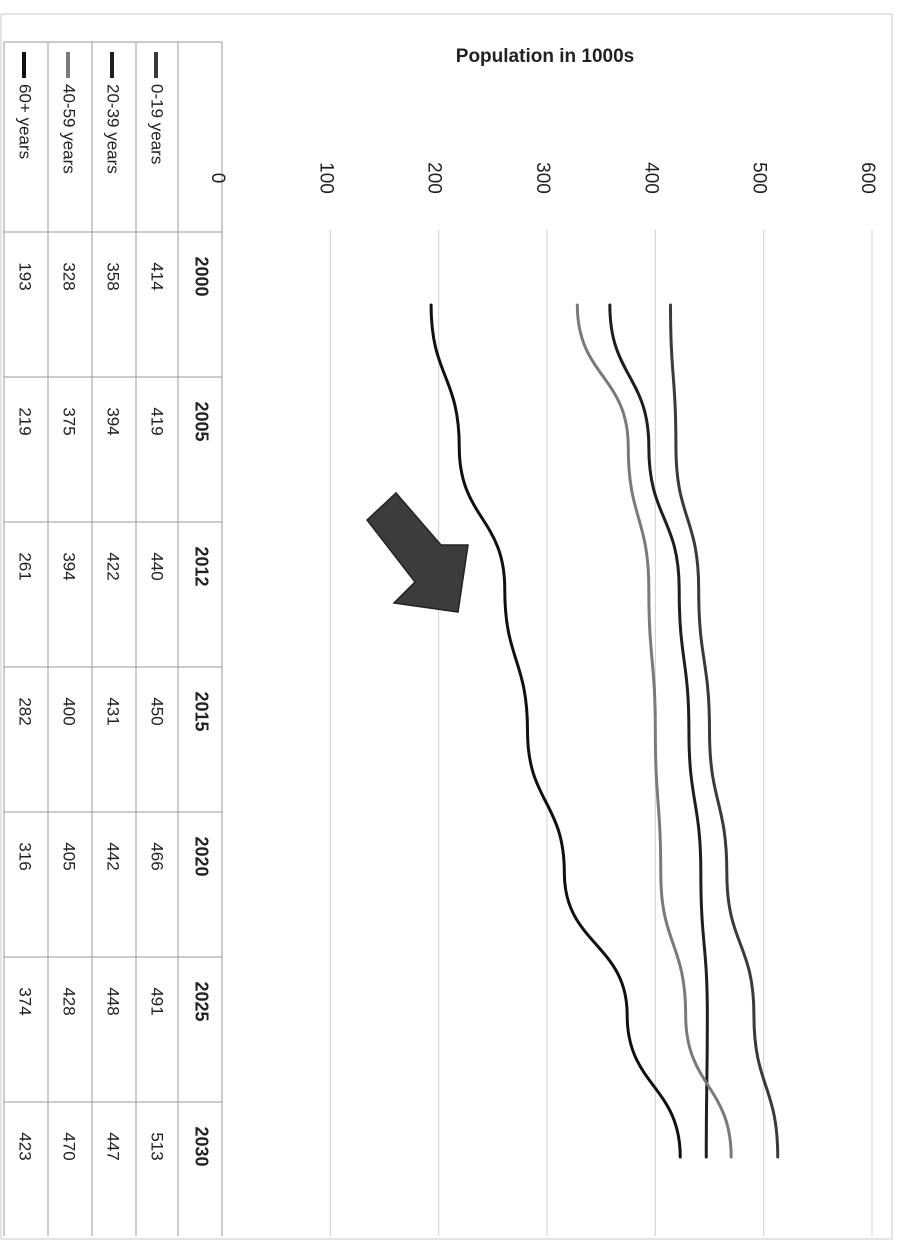 Image resolution: width=906 pixels, height=1246 pixels. I want to click on legend-label: 20-39 years, so click(113, 129).